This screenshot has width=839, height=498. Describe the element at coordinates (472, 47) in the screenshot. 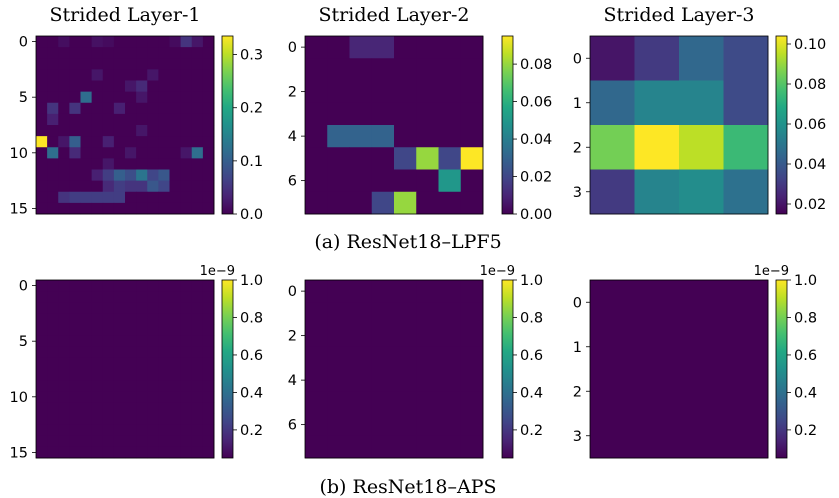

I see `panel-a-2-cell-r0-c7` at that location.